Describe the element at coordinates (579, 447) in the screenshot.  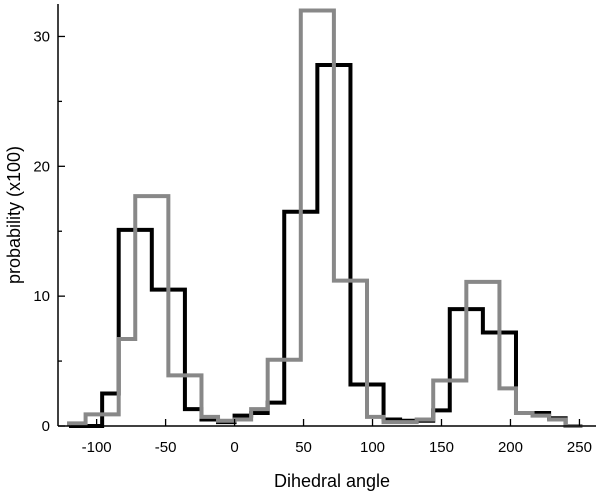
I see `x-tick-label: 250` at that location.